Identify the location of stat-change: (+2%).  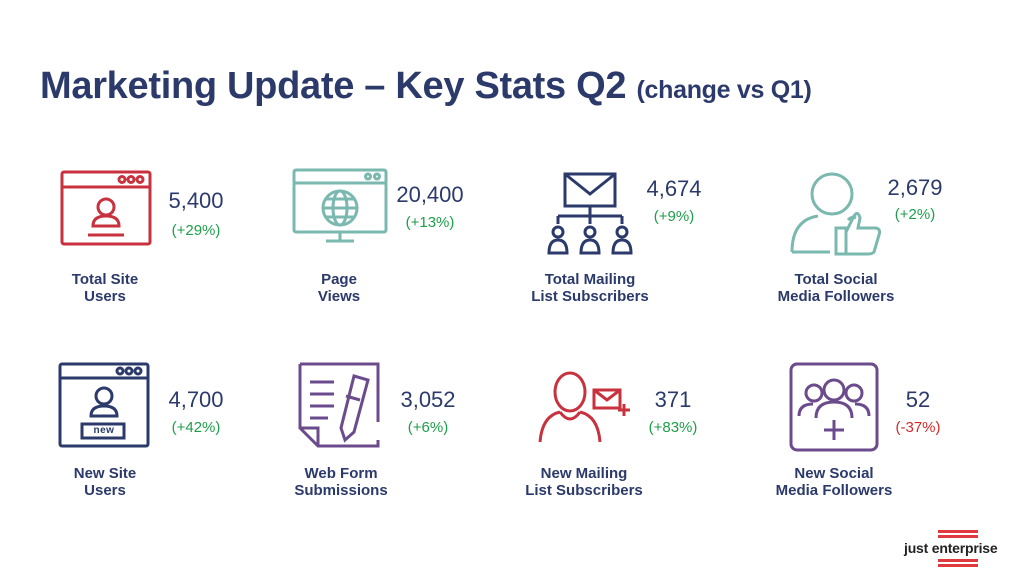
(915, 214).